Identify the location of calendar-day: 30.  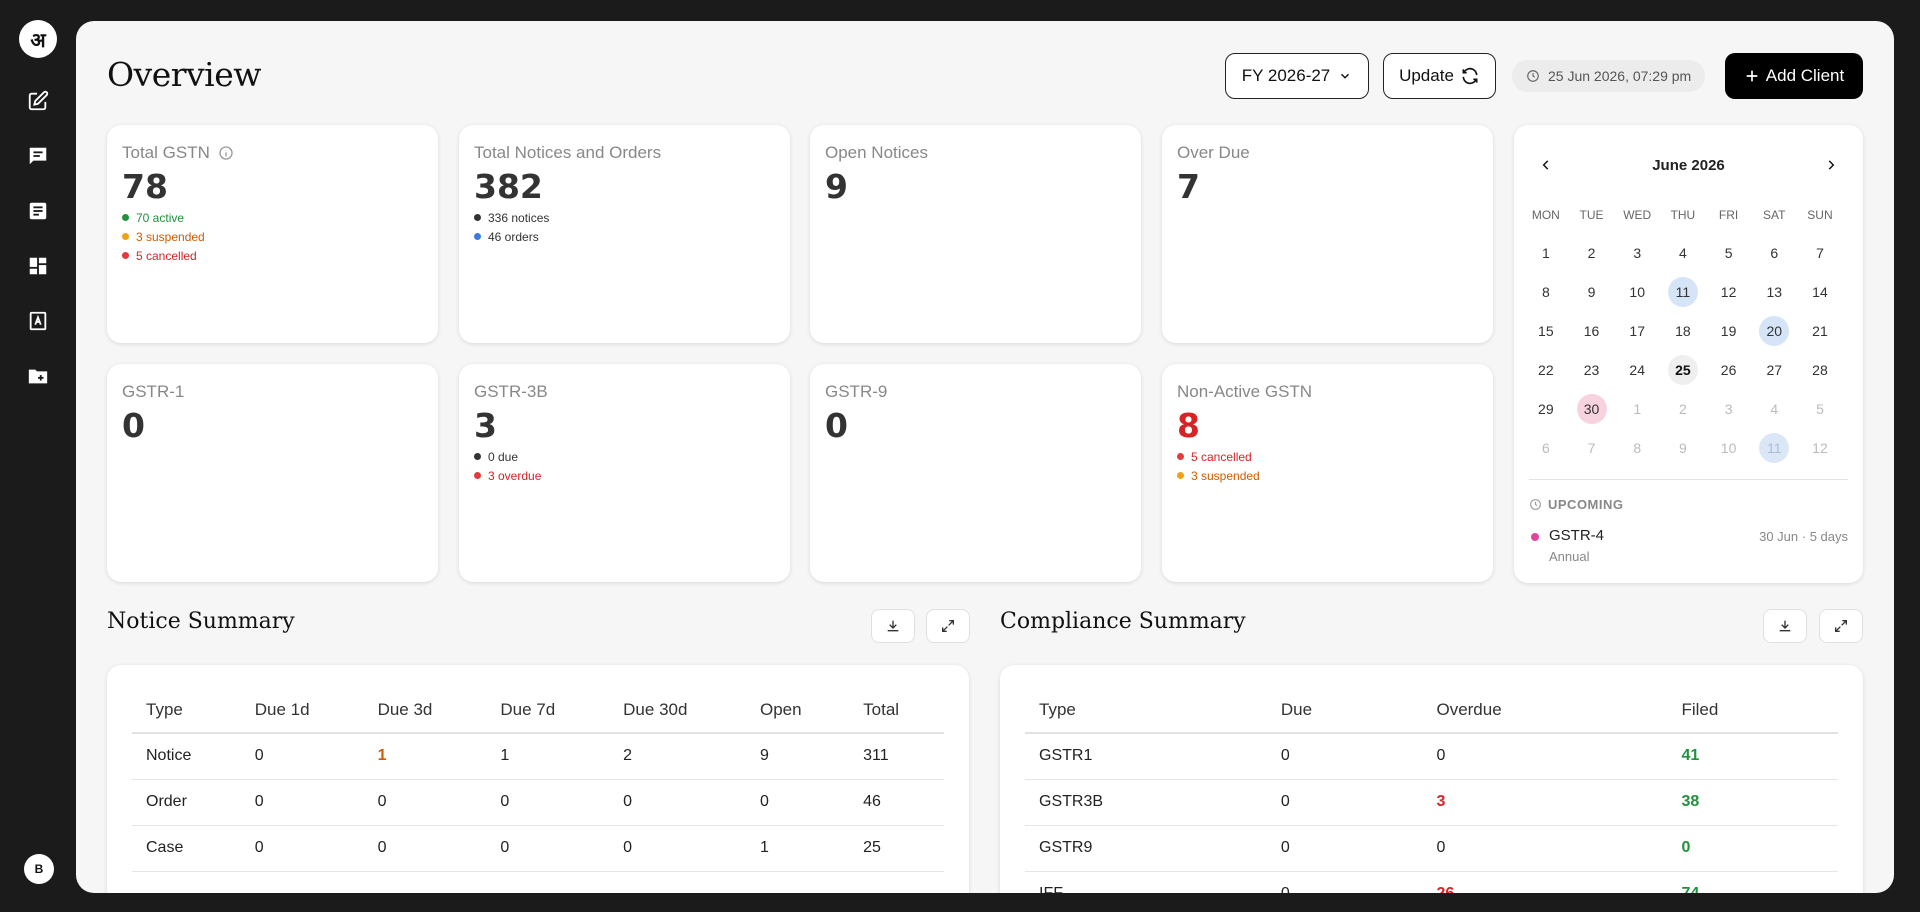
(1591, 408).